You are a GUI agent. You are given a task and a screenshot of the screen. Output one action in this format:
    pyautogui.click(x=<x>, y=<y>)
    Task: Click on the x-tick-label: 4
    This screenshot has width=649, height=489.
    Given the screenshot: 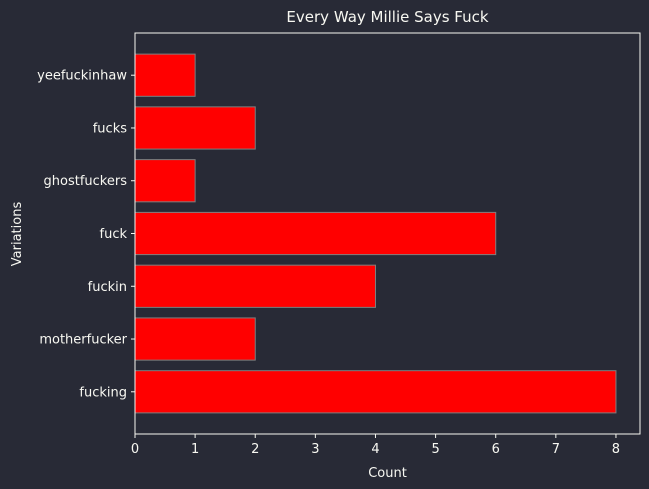 What is the action you would take?
    pyautogui.click(x=375, y=449)
    